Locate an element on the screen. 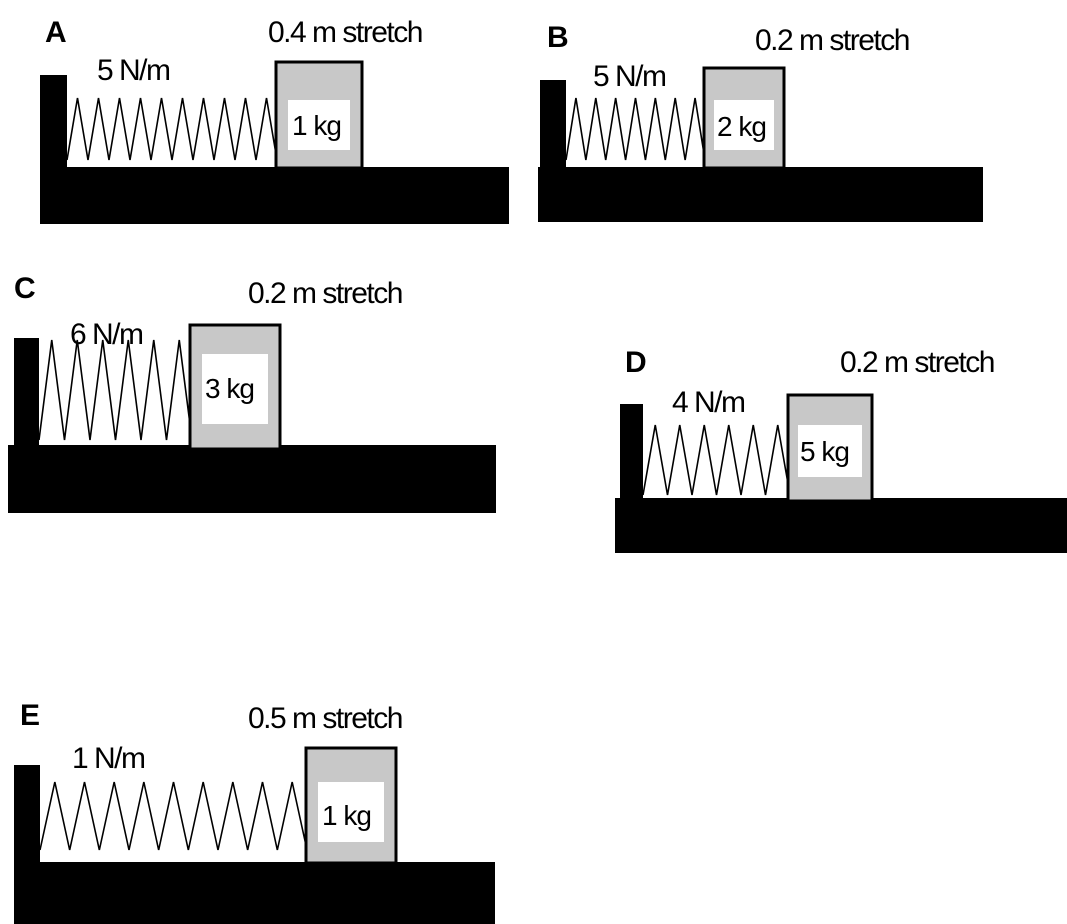 This screenshot has height=924, width=1067. panel-d: D 4 N/m 0.2 m stretch 5 kg is located at coordinates (841, 449).